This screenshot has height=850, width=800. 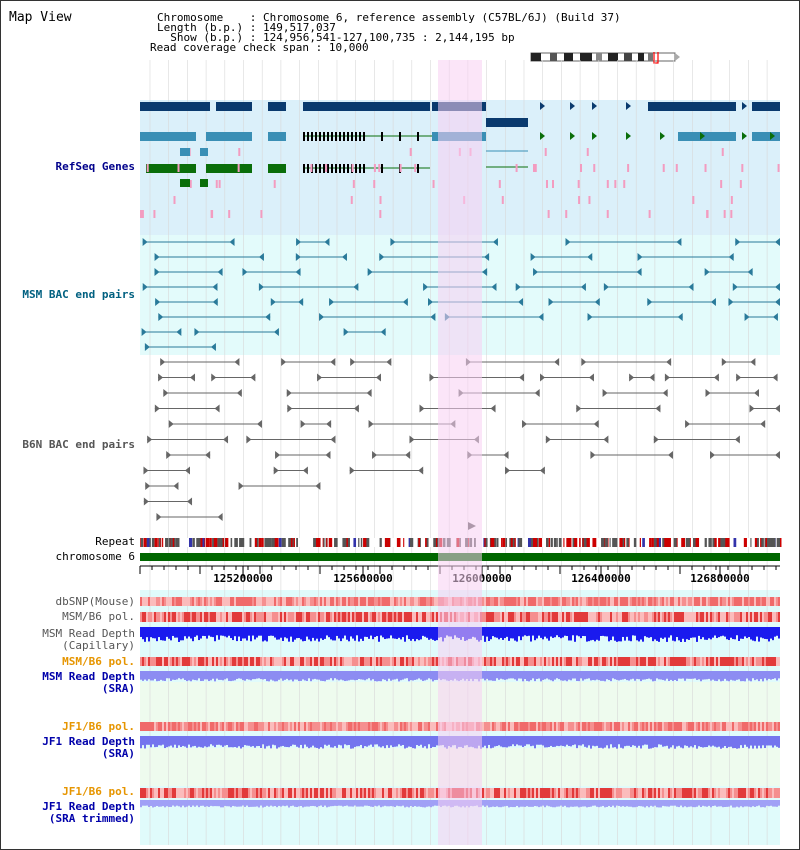 I want to click on highlight-region, so click(x=460, y=452).